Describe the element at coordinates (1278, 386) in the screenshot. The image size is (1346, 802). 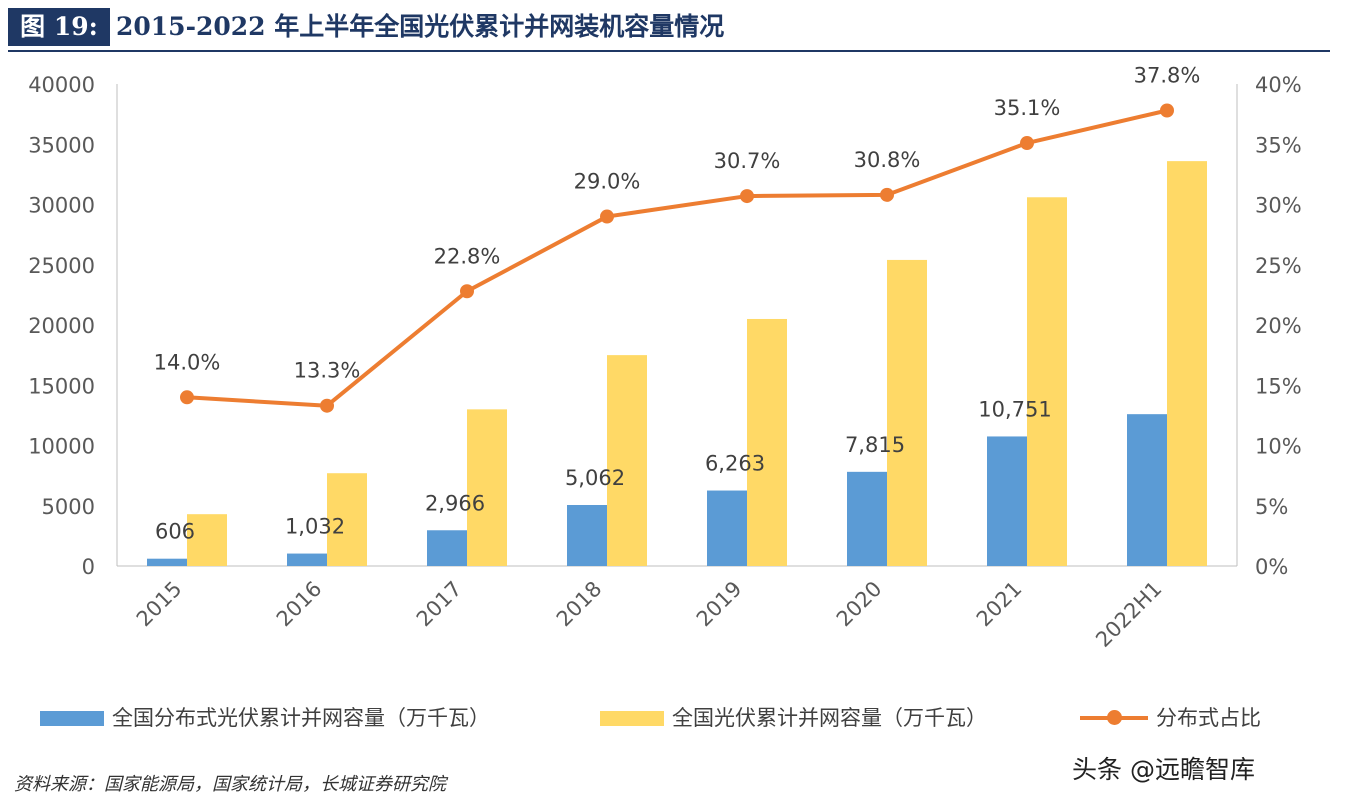
I see `y-right-tick-label: 15%` at that location.